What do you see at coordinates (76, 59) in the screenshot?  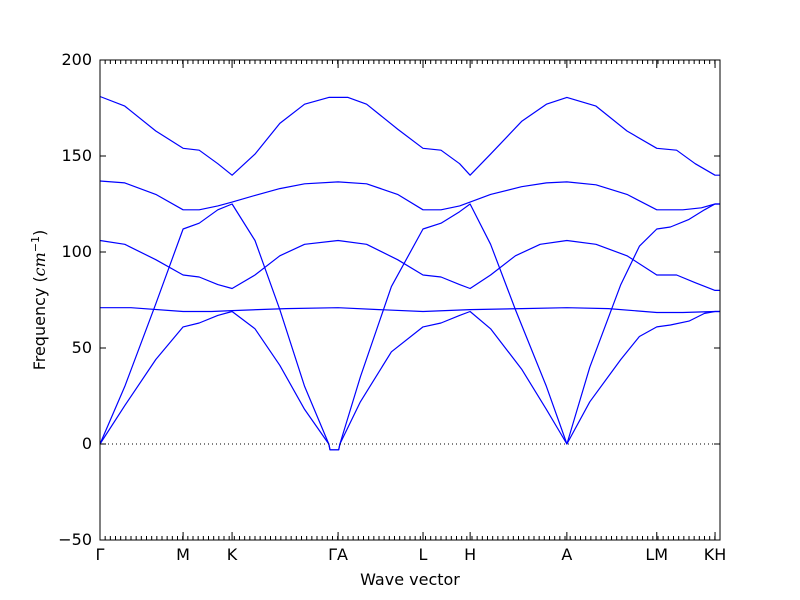 I see `y-tick-label: 200` at bounding box center [76, 59].